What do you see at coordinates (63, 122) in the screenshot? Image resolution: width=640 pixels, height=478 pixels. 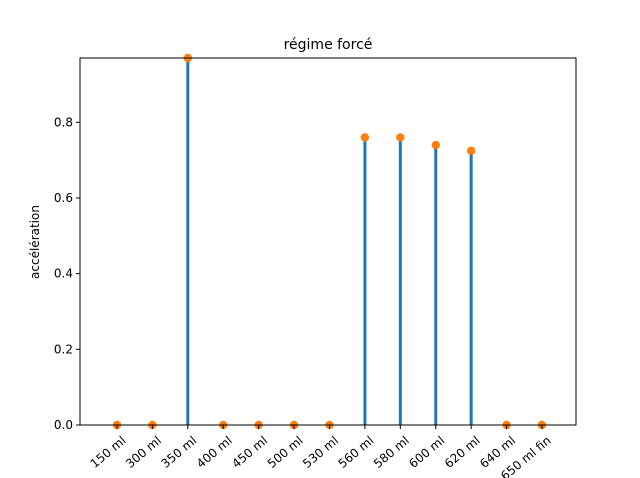 I see `y-tick-label: 0.8` at bounding box center [63, 122].